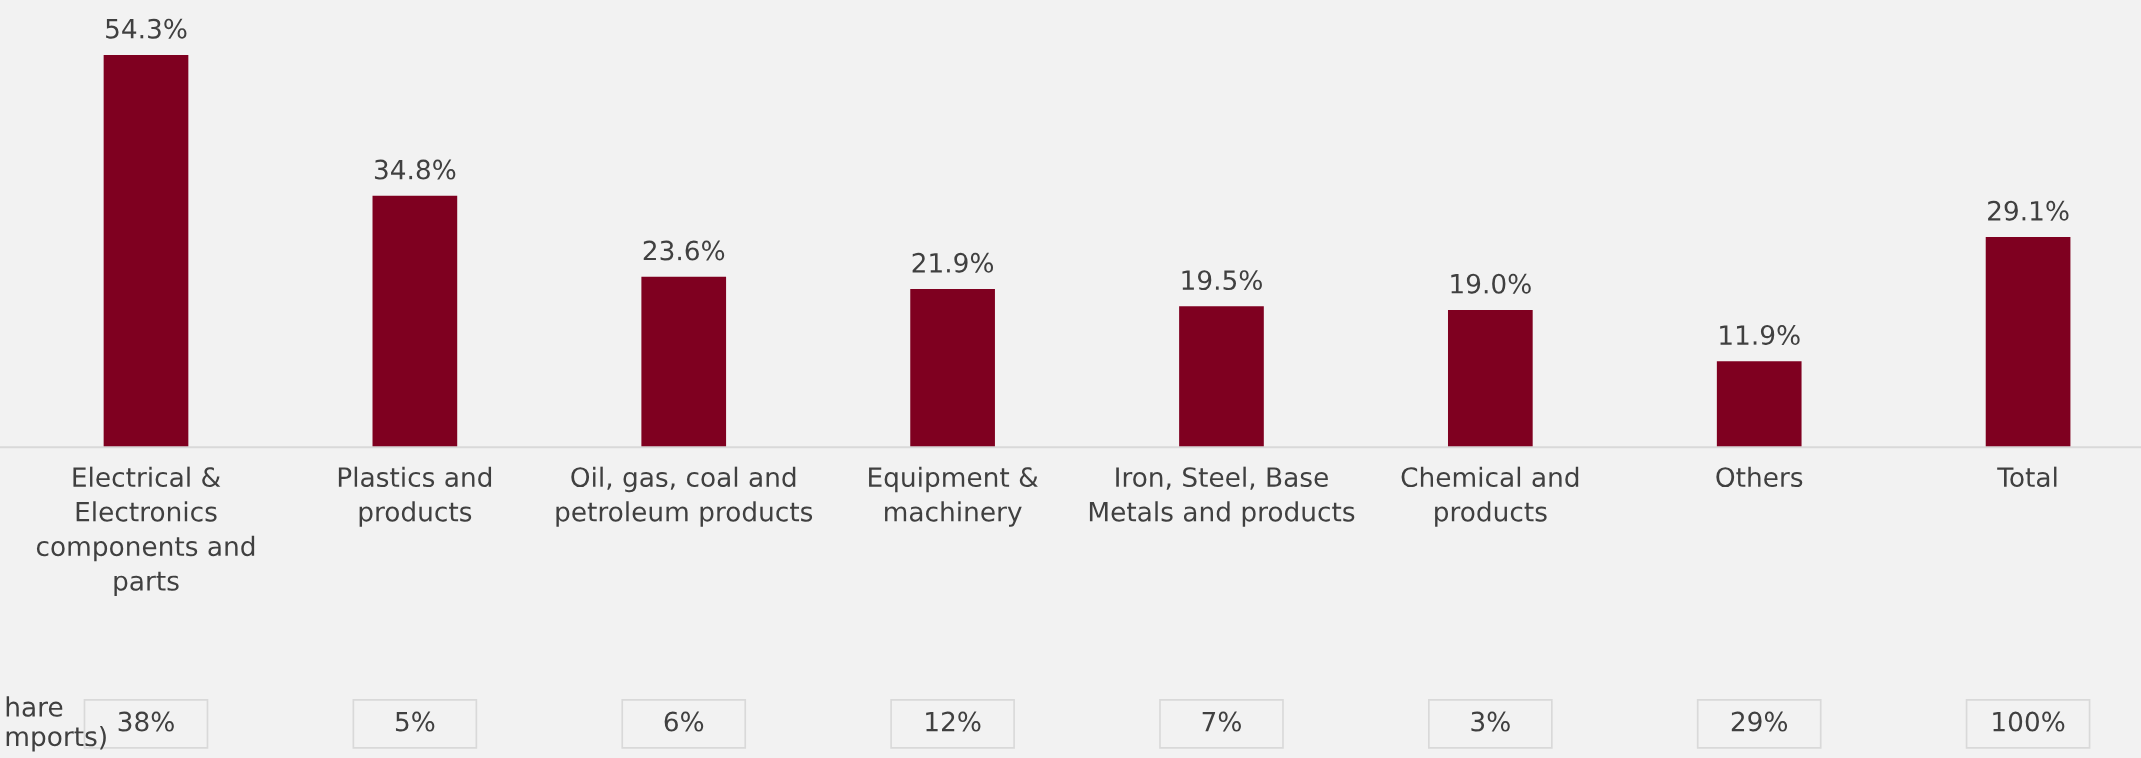 Image resolution: width=2141 pixels, height=758 pixels. I want to click on data-label: 29.1%, so click(2028, 210).